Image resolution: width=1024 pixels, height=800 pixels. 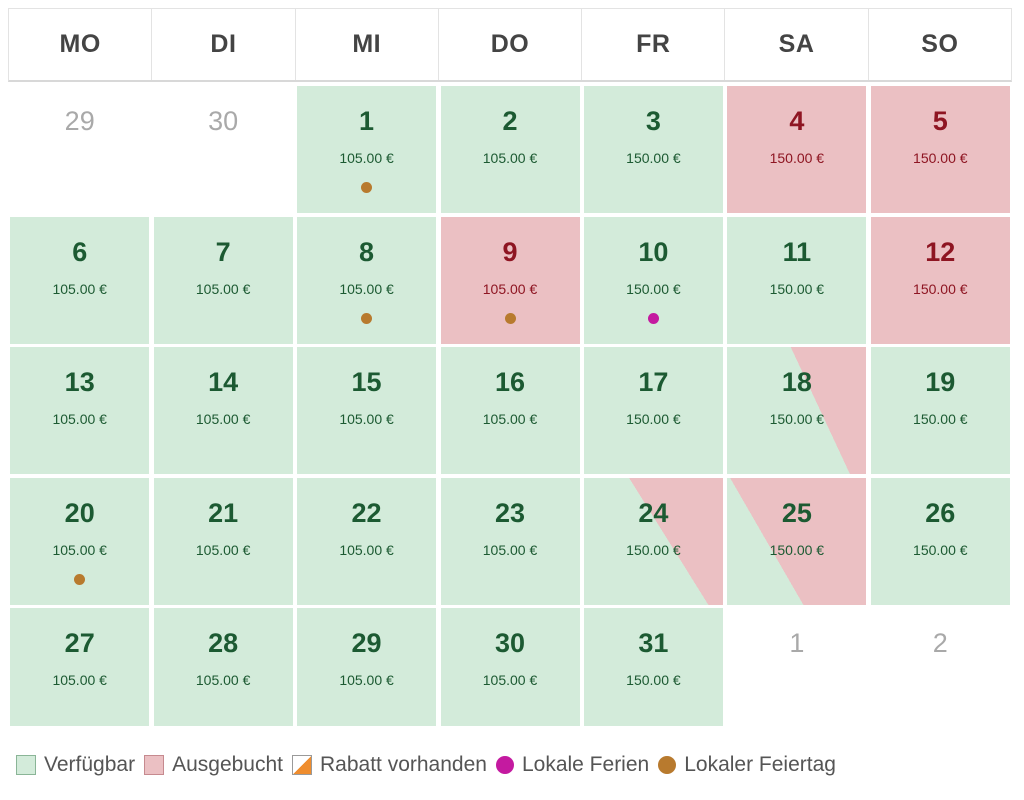 I want to click on legend-available: Verfügbar, so click(x=75, y=765).